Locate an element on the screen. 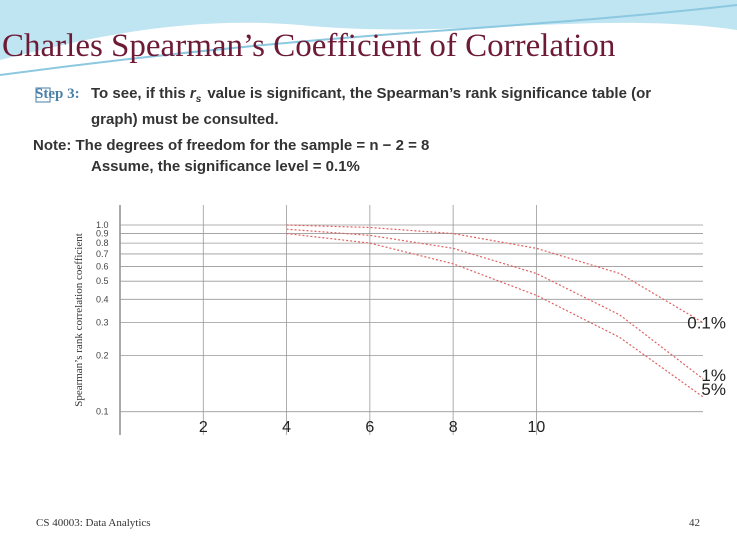 The width and height of the screenshot is (737, 540). step-subscript: s is located at coordinates (199, 99).